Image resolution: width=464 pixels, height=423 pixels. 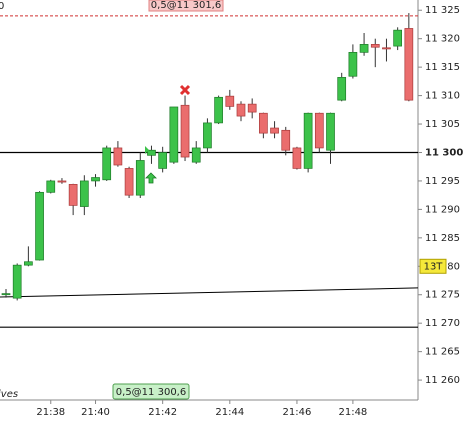 I want to click on corner-text: 0, so click(x=2, y=6).